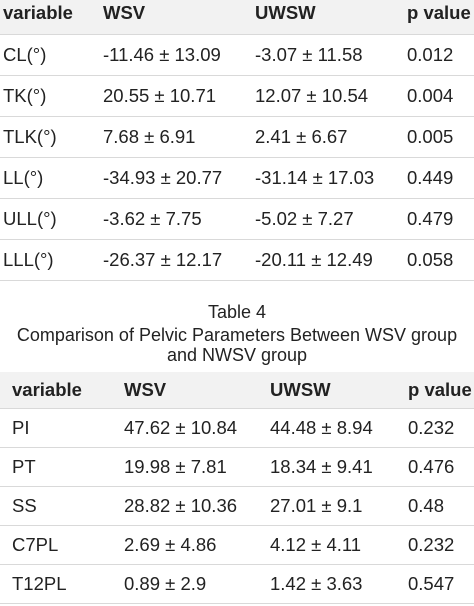 Image resolution: width=474 pixels, height=606 pixels. I want to click on cell-variable: PT, so click(62, 467).